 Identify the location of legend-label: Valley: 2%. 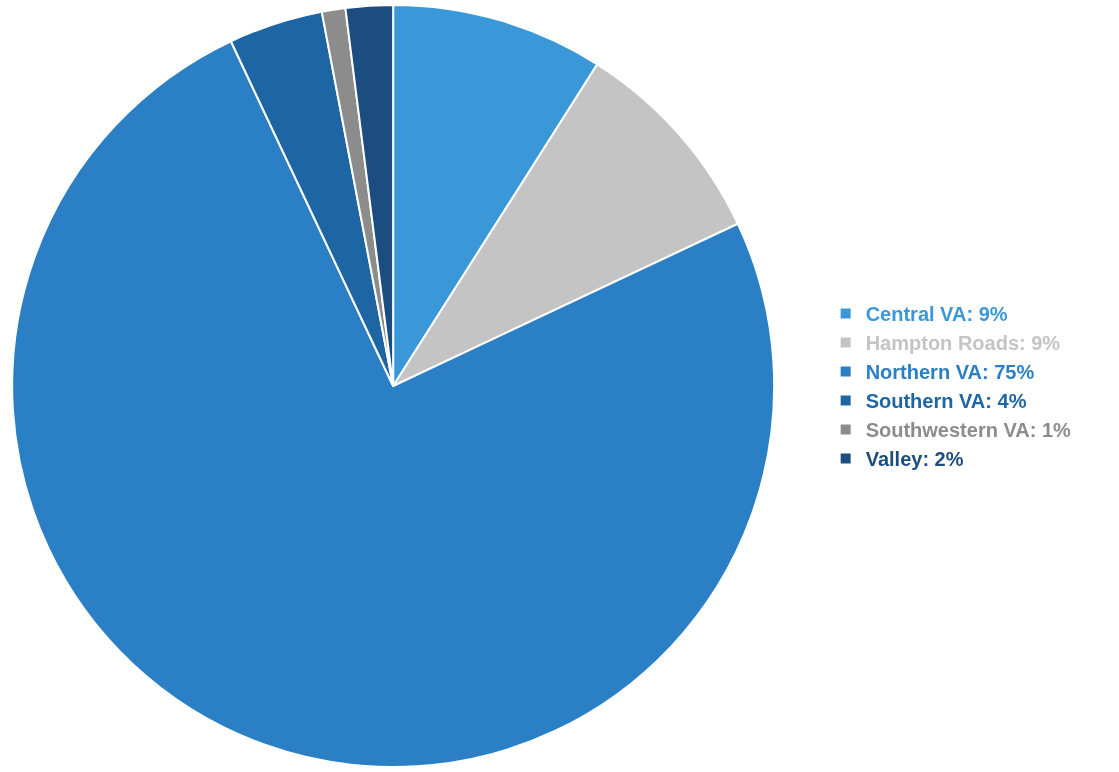
(914, 459).